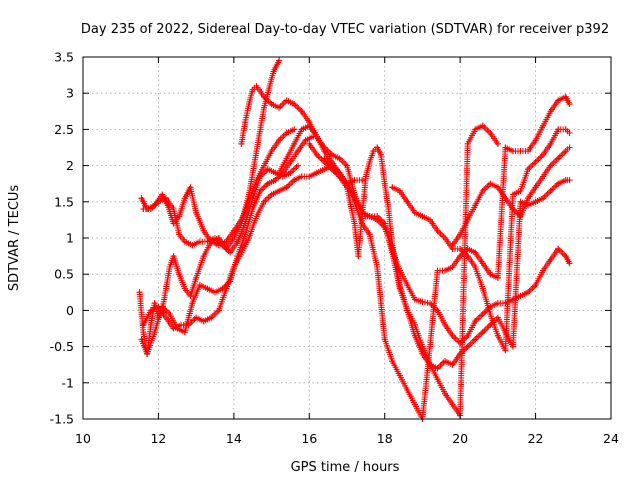 Image resolution: width=640 pixels, height=480 pixels. What do you see at coordinates (70, 310) in the screenshot?
I see `y-tick-label: 0` at bounding box center [70, 310].